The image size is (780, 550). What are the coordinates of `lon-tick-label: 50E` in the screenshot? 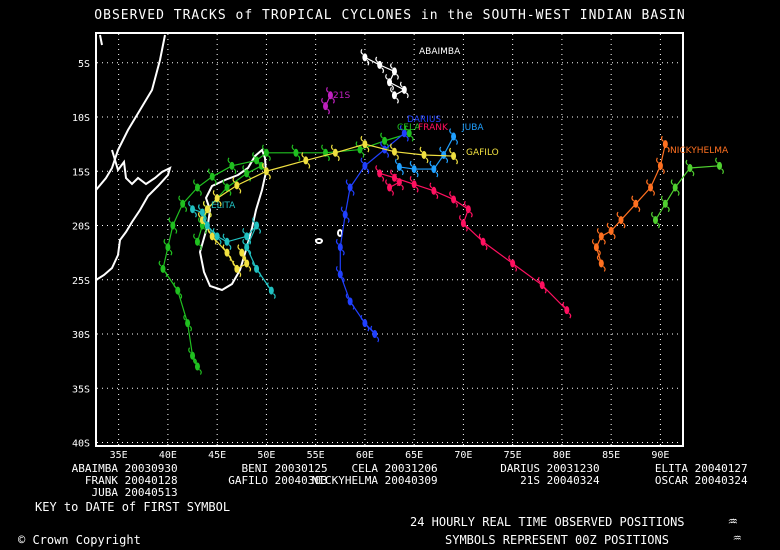 It's located at (266, 455).